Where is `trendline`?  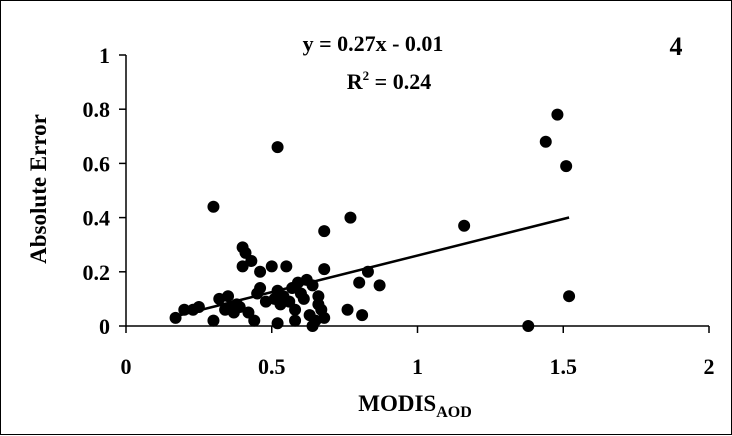 trendline is located at coordinates (372, 267).